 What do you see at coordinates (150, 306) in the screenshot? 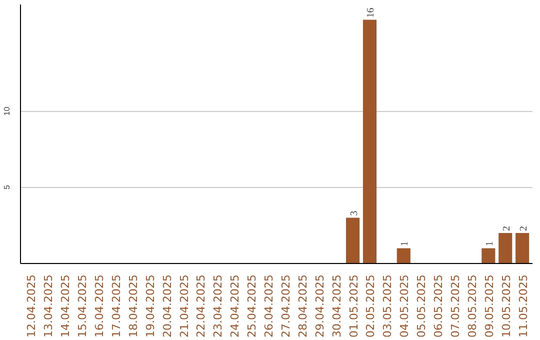
I see `x-tick-label: 19.04.2025` at bounding box center [150, 306].